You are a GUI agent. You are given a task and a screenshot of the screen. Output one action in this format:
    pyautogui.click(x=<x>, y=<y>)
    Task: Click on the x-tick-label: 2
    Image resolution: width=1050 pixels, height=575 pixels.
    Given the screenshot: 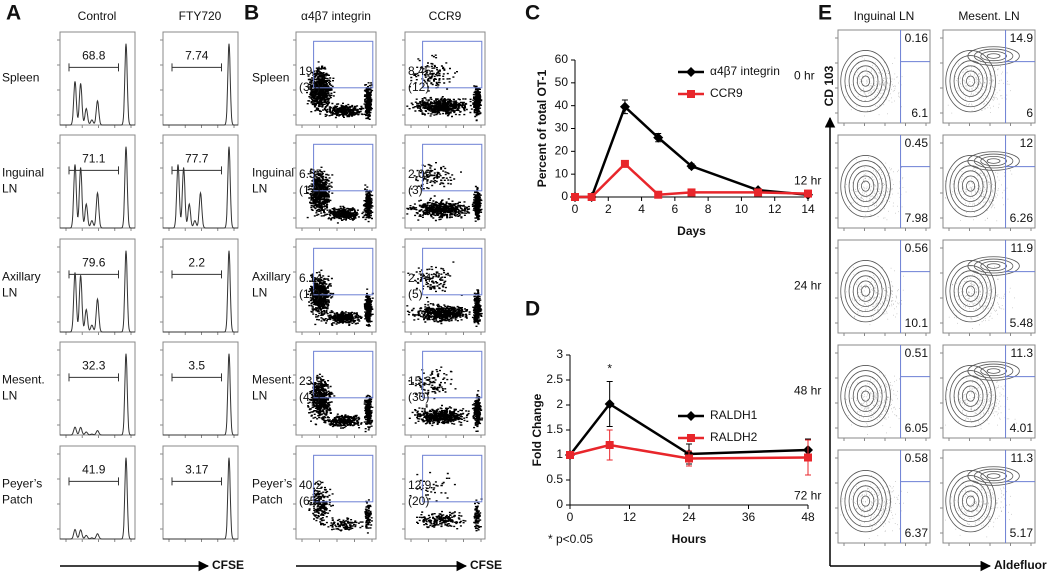 What is the action you would take?
    pyautogui.click(x=608, y=209)
    